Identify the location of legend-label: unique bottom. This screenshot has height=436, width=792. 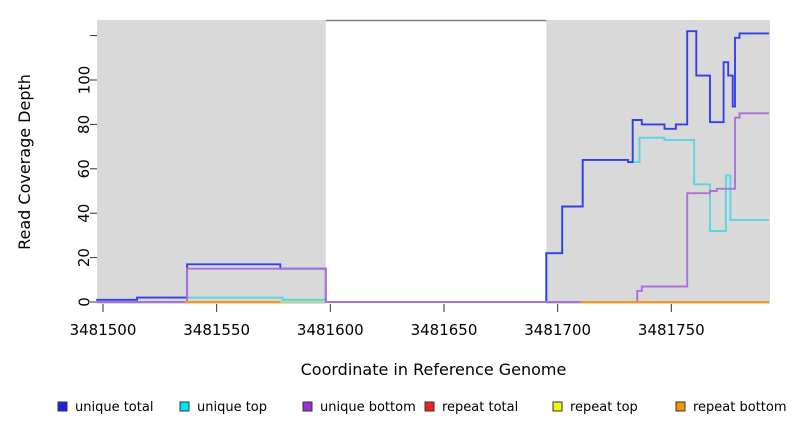
(368, 407).